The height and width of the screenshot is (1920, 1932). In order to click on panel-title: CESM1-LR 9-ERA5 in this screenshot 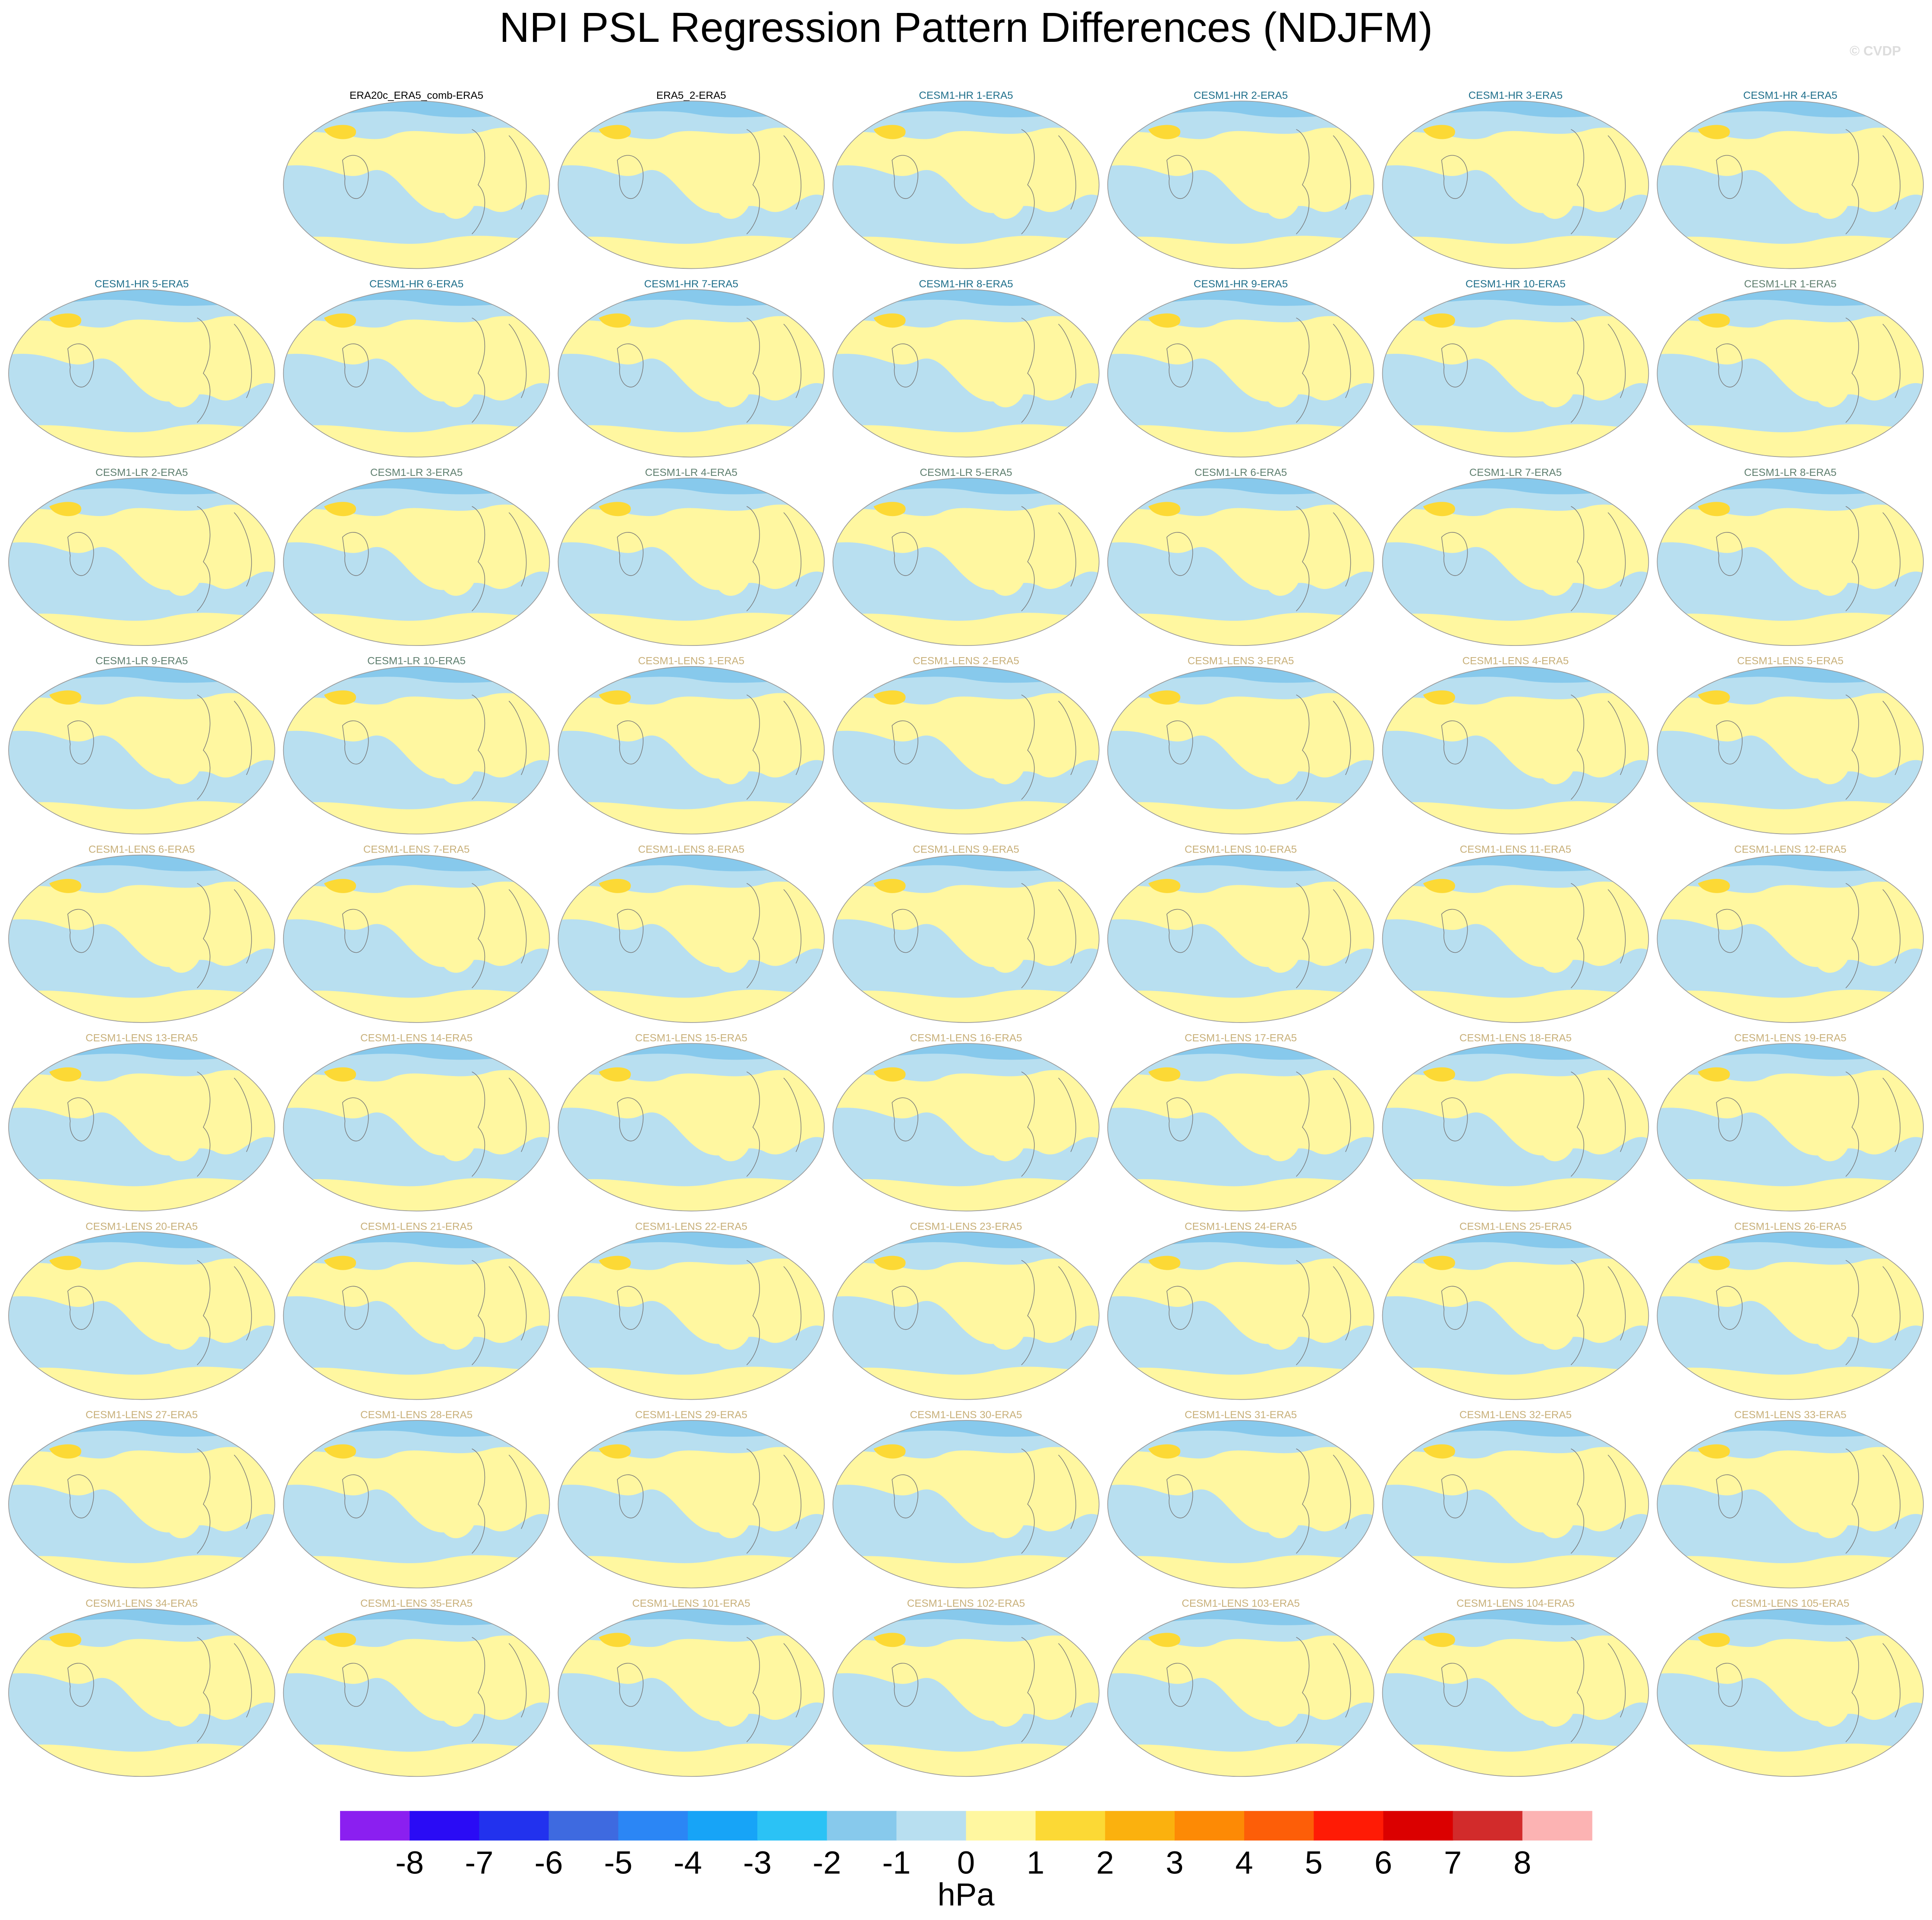, I will do `click(141, 661)`.